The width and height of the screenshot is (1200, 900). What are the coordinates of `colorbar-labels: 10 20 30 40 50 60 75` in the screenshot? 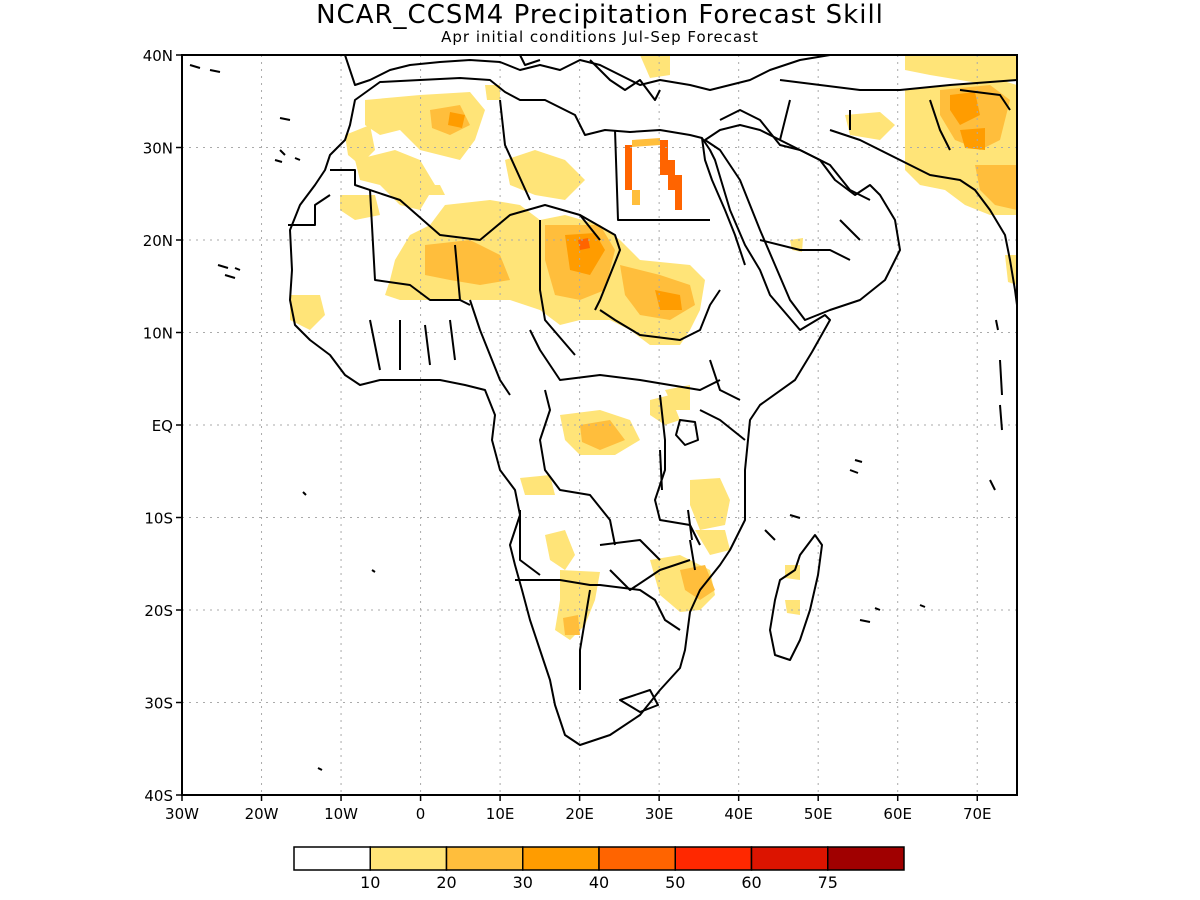 It's located at (599, 882).